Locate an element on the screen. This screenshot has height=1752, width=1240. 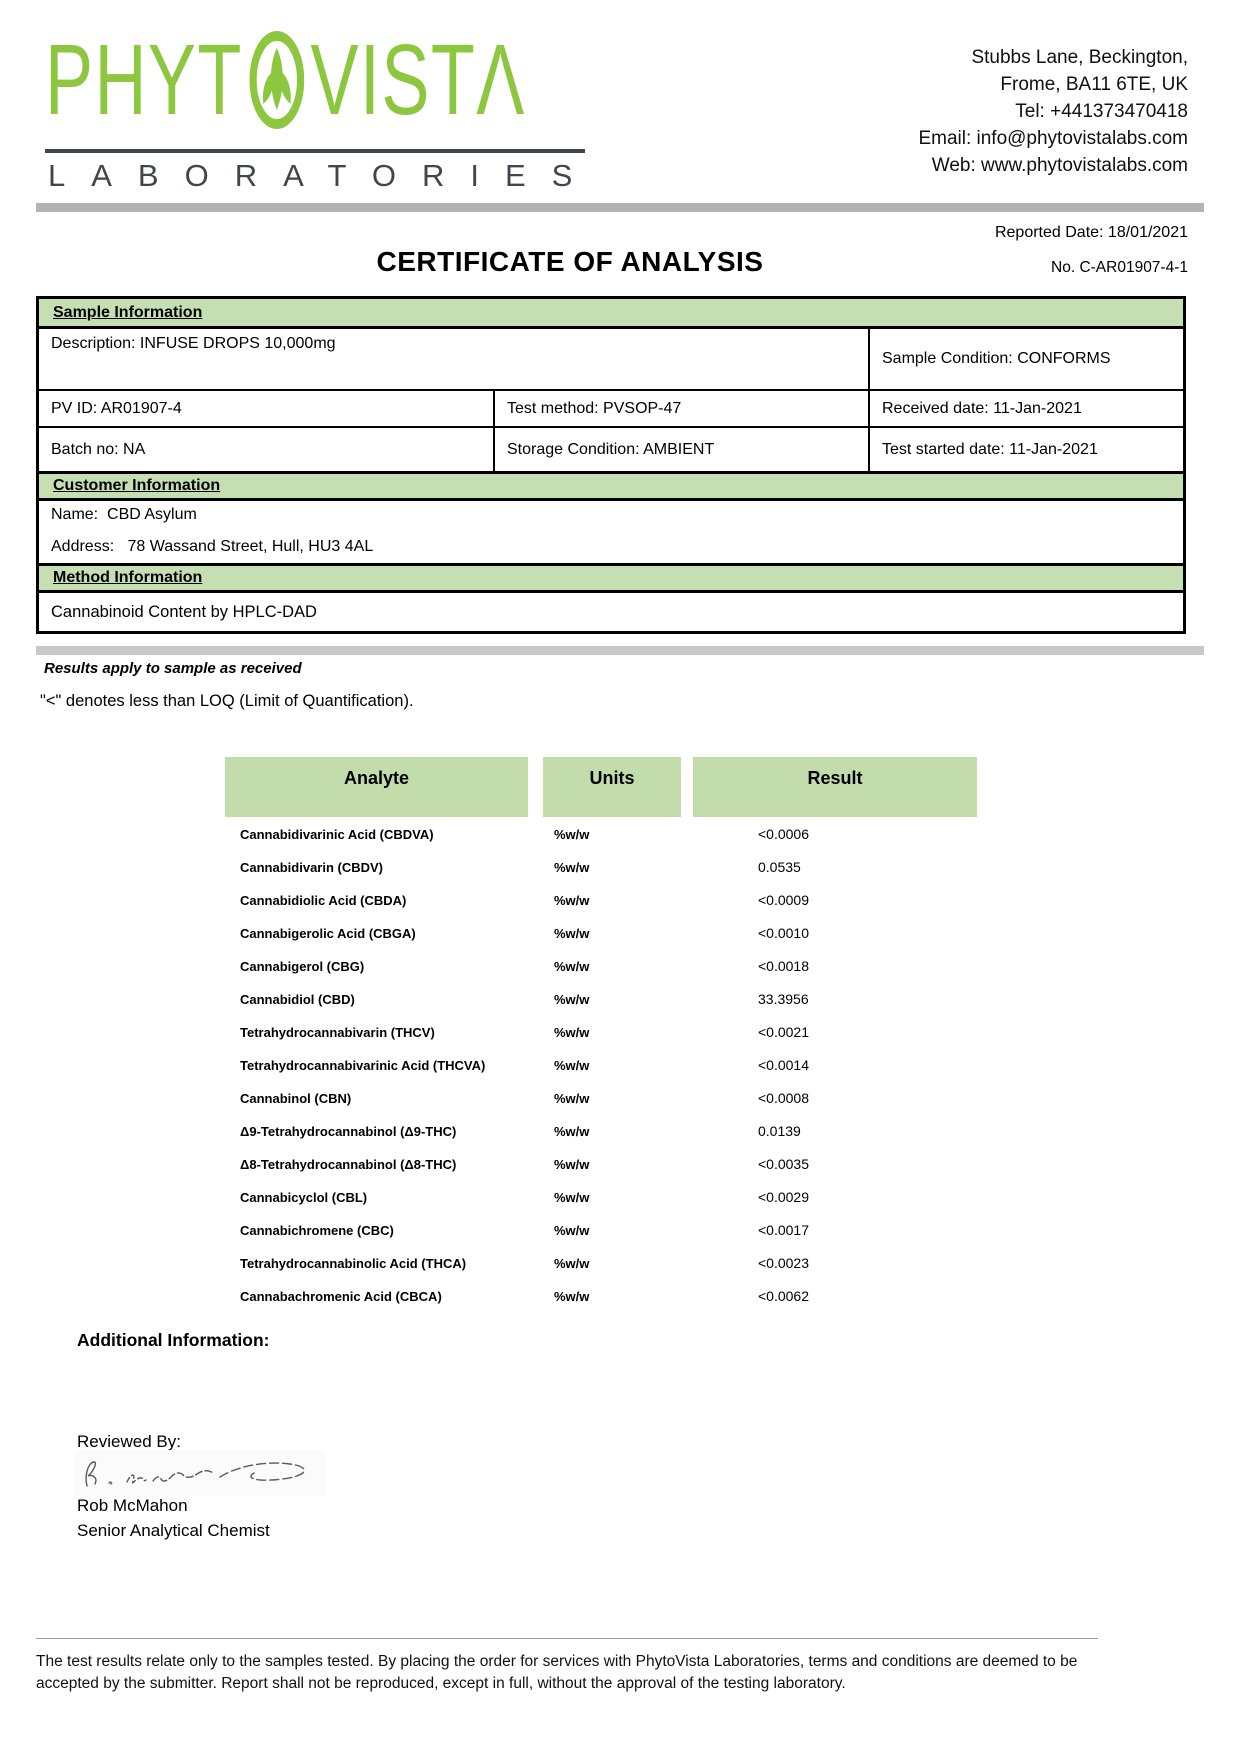
reviewer-title: Senior Analytical Chemist is located at coordinates (173, 1530).